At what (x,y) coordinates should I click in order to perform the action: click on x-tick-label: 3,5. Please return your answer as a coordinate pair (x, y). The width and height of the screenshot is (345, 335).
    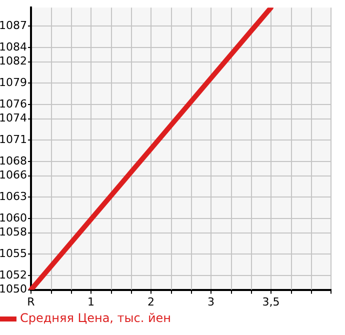
    Looking at the image, I should click on (271, 301).